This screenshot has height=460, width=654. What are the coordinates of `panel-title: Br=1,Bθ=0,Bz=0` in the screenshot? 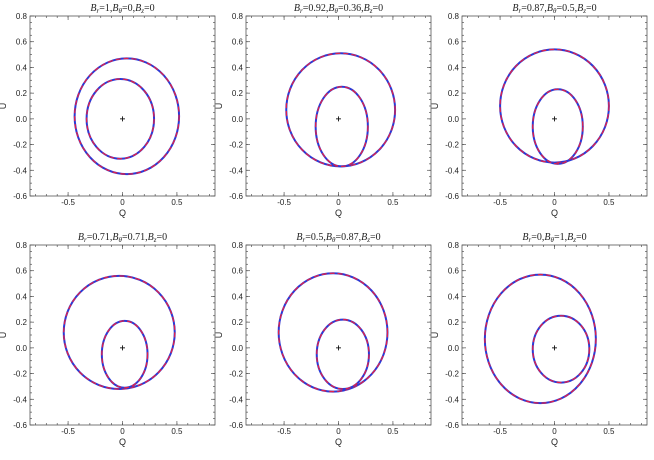 It's located at (122, 9).